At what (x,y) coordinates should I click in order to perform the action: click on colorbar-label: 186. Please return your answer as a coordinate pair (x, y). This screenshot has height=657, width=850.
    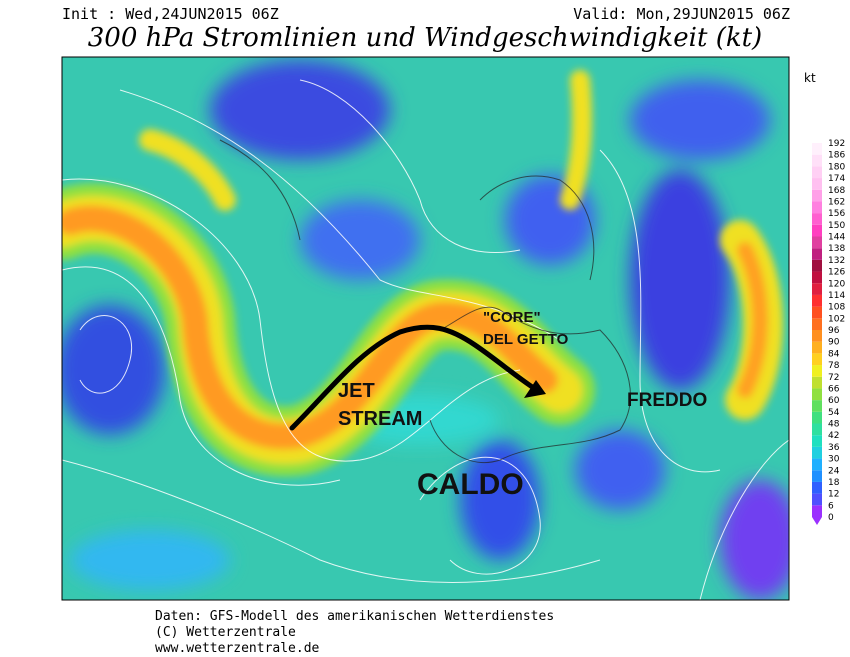
    Looking at the image, I should click on (836, 156).